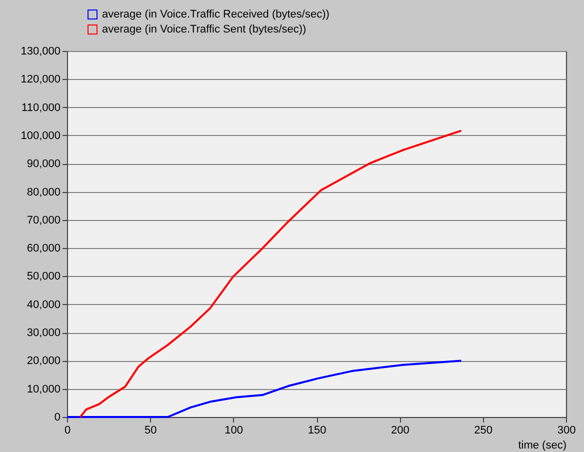 The width and height of the screenshot is (584, 452). Describe the element at coordinates (40, 52) in the screenshot. I see `y-tick-label: 130,000` at that location.